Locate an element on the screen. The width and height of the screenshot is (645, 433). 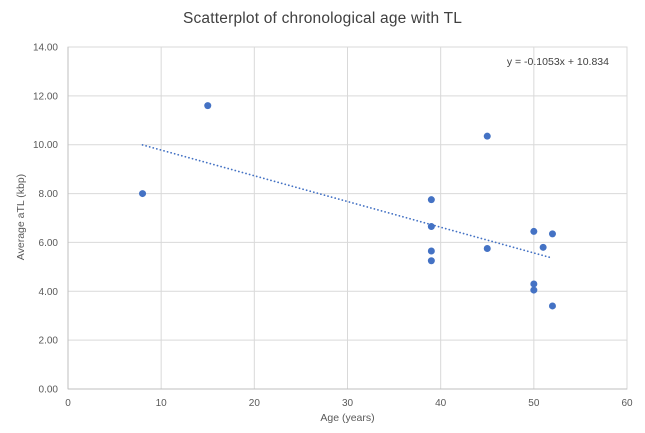
chart-title: Scatterplot of chronological age with TL is located at coordinates (322, 18).